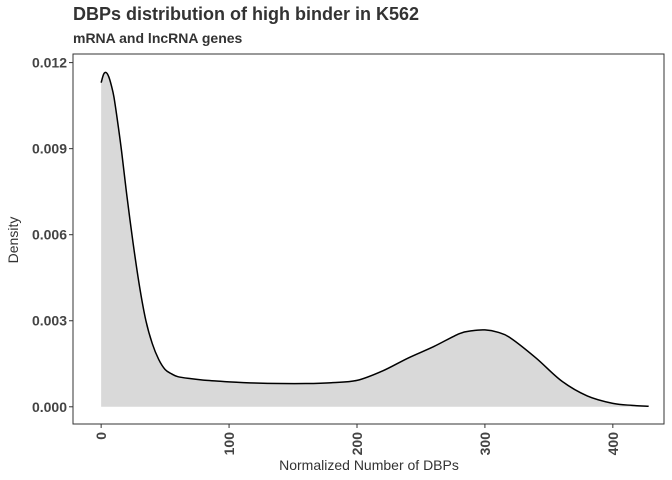 This screenshot has width=672, height=480. Describe the element at coordinates (101, 436) in the screenshot. I see `x-tick-label: 0` at that location.